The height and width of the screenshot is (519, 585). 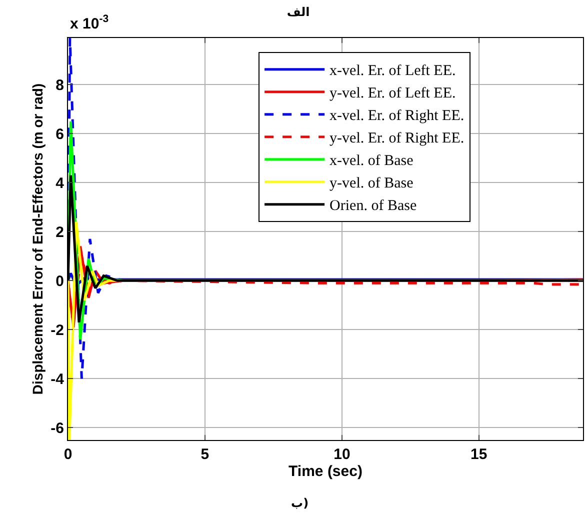 I want to click on legend-label: x-vel. Er. of Left EE., so click(x=393, y=71).